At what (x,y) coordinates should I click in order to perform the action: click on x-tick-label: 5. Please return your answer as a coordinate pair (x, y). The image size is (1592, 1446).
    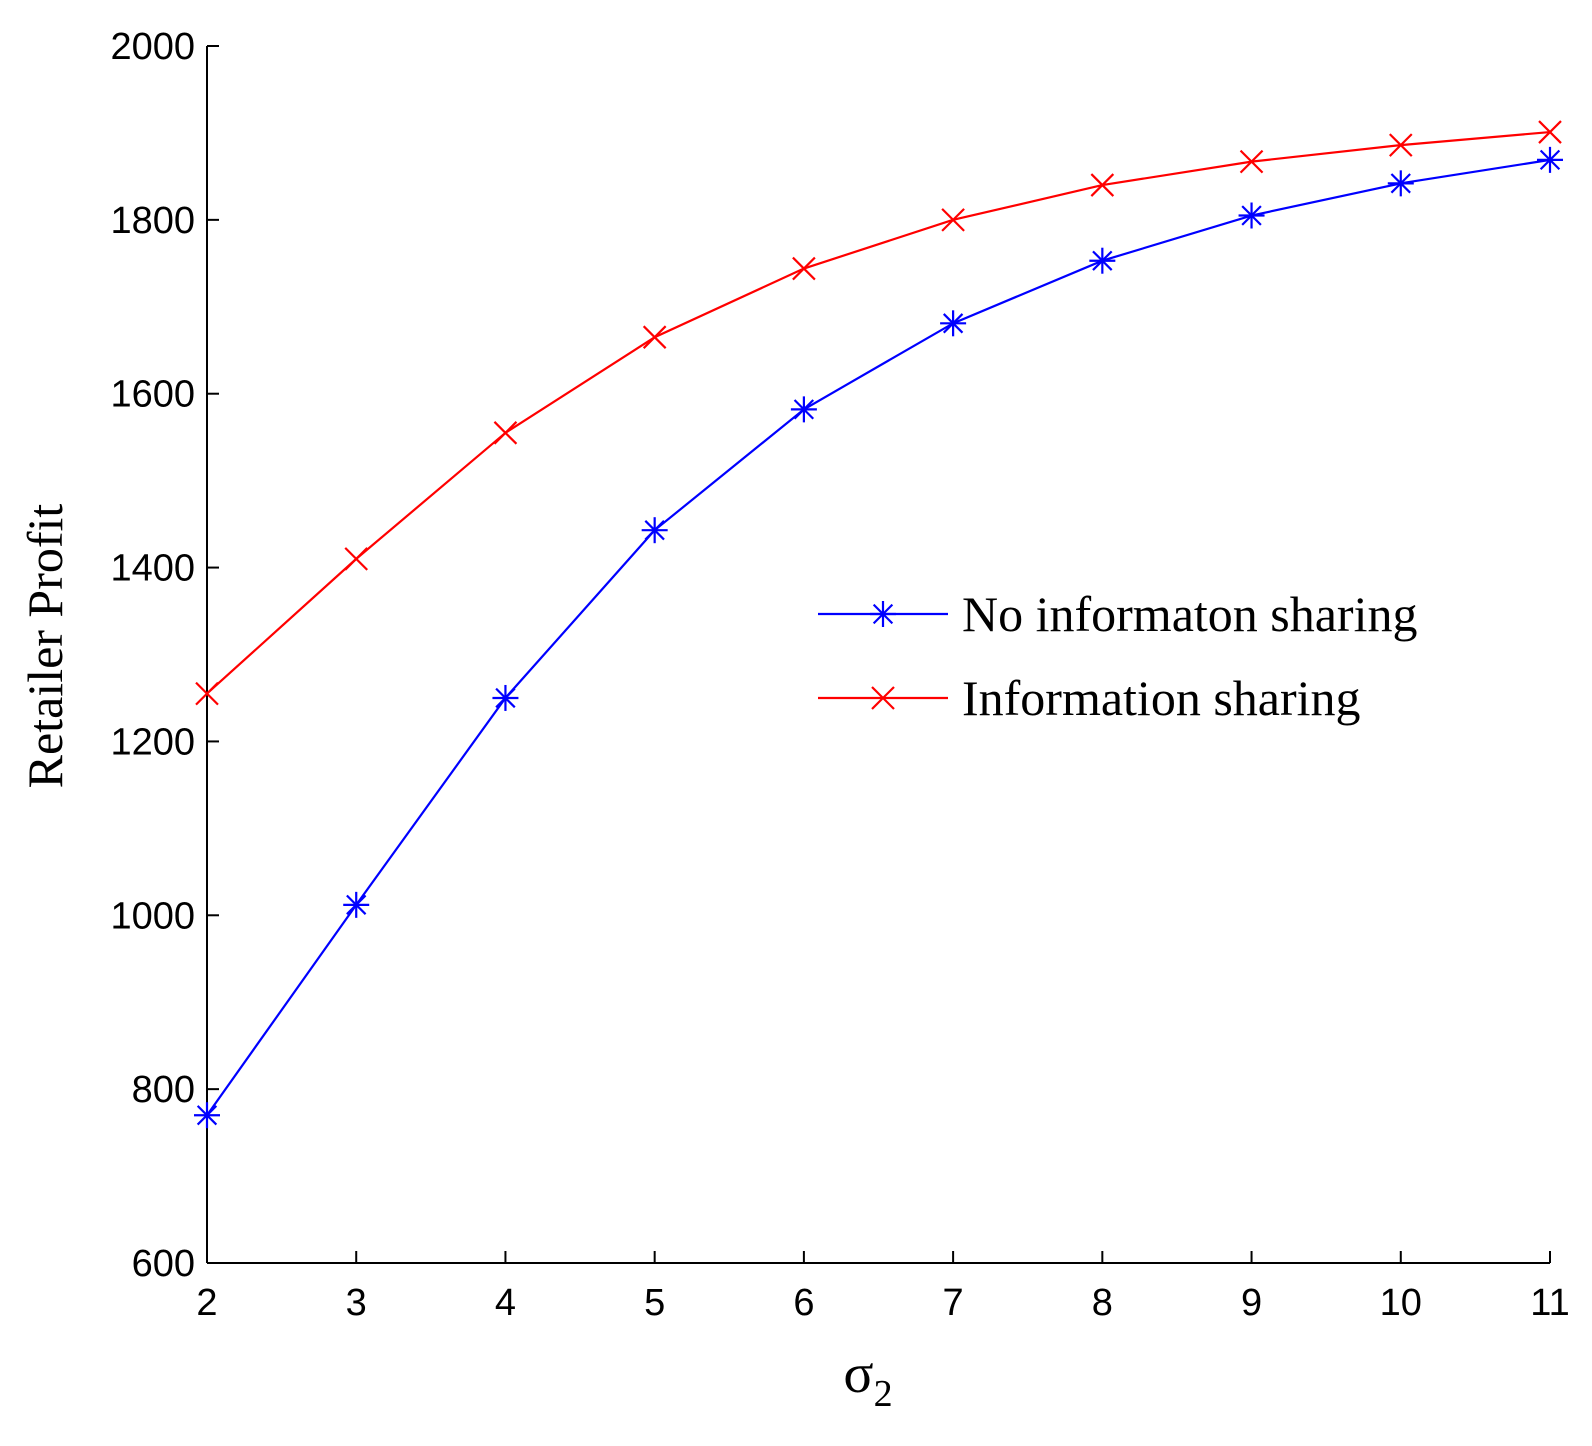
    Looking at the image, I should click on (654, 1303).